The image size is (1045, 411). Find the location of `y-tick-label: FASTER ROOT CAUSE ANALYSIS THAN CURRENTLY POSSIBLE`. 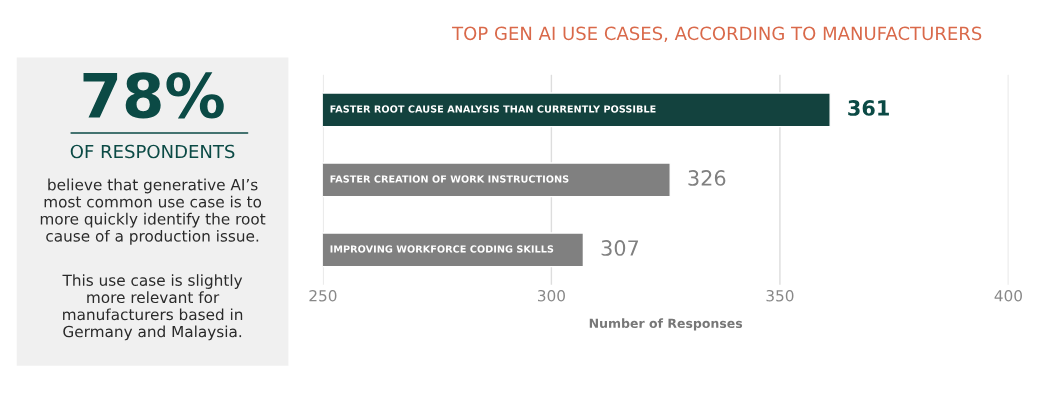

y-tick-label: FASTER ROOT CAUSE ANALYSIS THAN CURRENTLY POSSIBLE is located at coordinates (493, 109).